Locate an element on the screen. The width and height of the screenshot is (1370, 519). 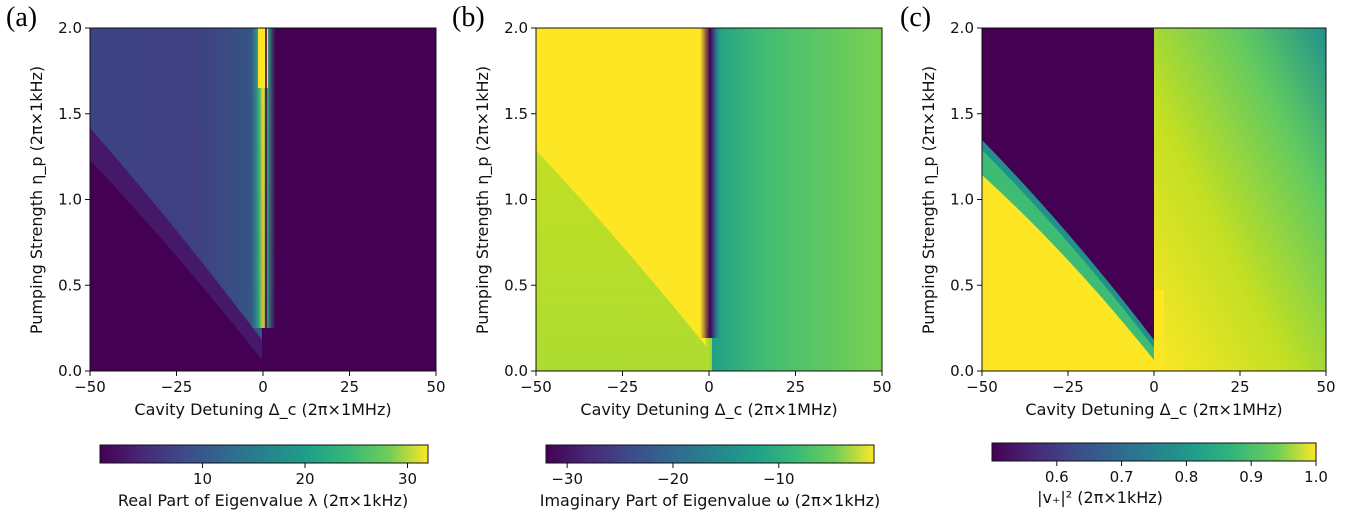
panel-c-letter: (c) is located at coordinates (915, 17).